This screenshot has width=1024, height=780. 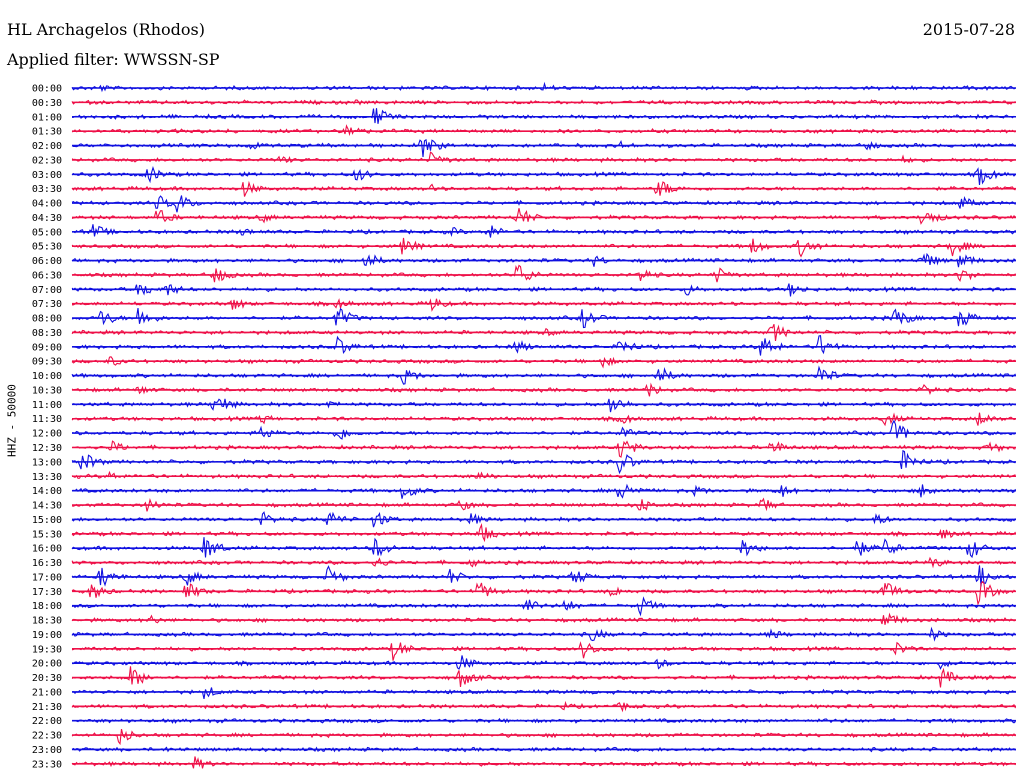 What do you see at coordinates (47, 534) in the screenshot?
I see `time-tick-label: 15:30` at bounding box center [47, 534].